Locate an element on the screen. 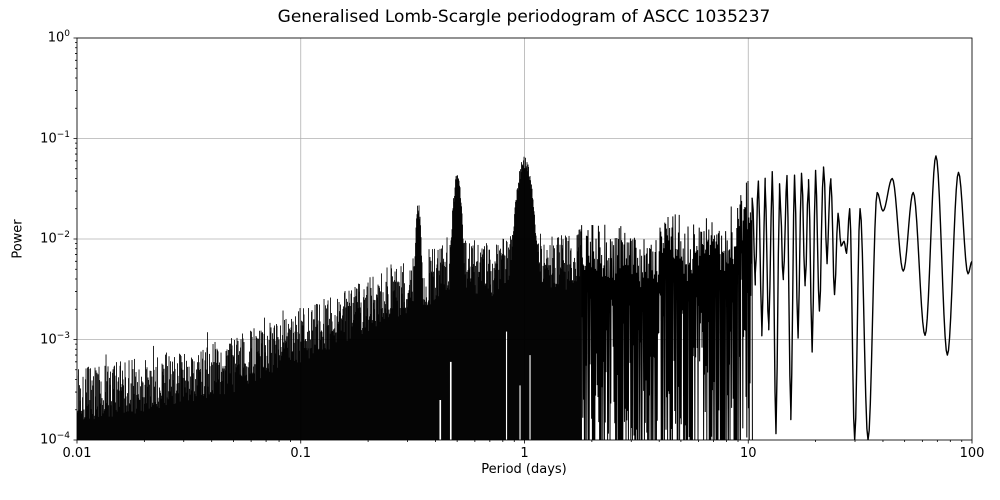 The height and width of the screenshot is (500, 1000). y-tick-label: 10⁰ is located at coordinates (58, 37).